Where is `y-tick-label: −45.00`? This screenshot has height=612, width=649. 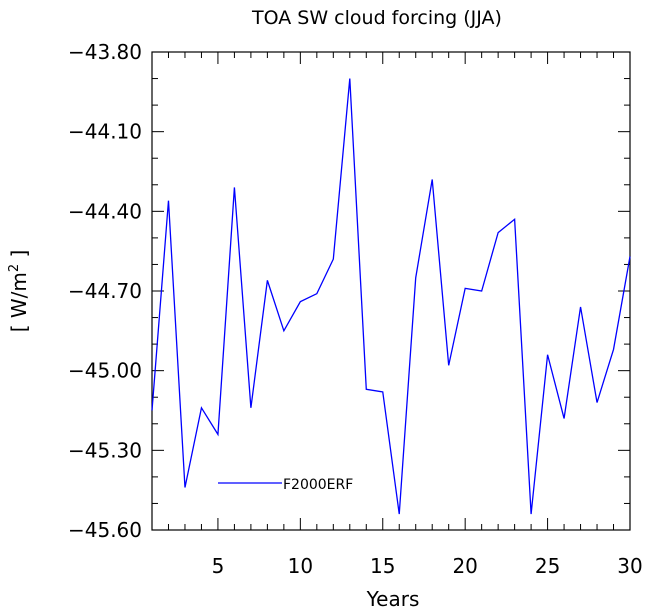 y-tick-label: −45.00 is located at coordinates (105, 371).